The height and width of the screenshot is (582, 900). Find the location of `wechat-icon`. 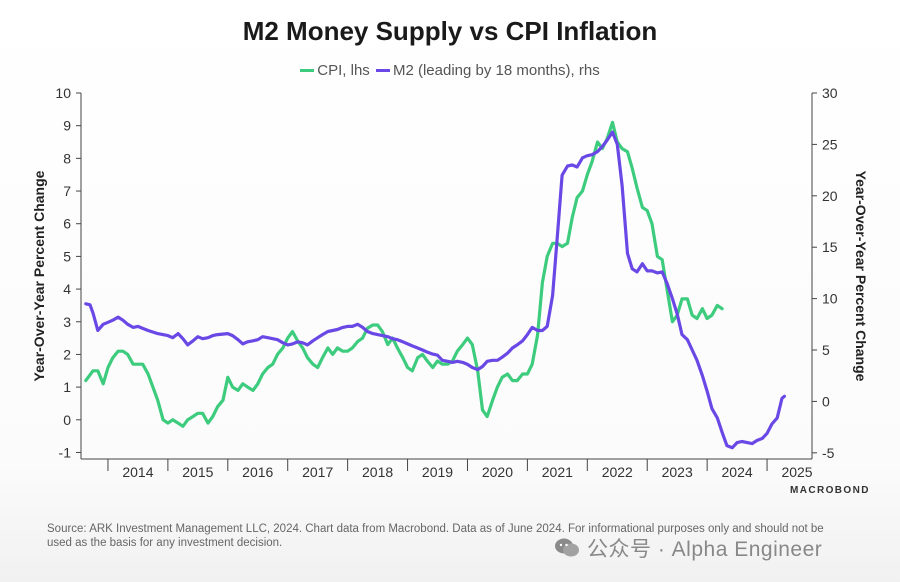

wechat-icon is located at coordinates (567, 547).